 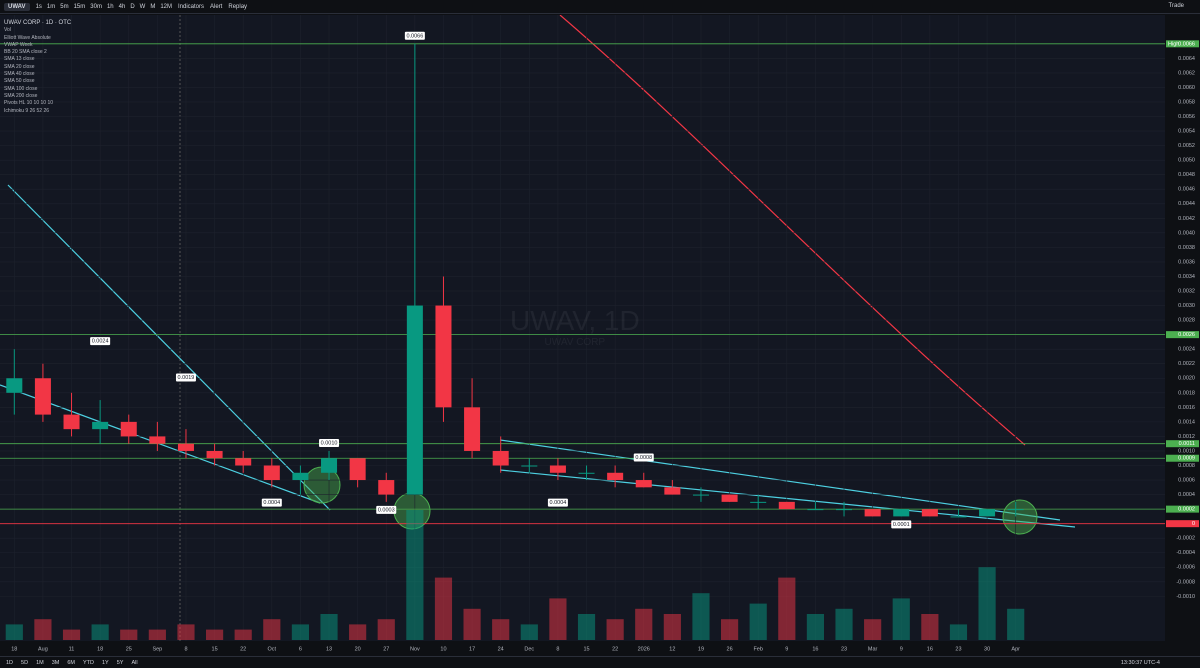 What do you see at coordinates (7, 30) in the screenshot?
I see `legend-item: Vol` at bounding box center [7, 30].